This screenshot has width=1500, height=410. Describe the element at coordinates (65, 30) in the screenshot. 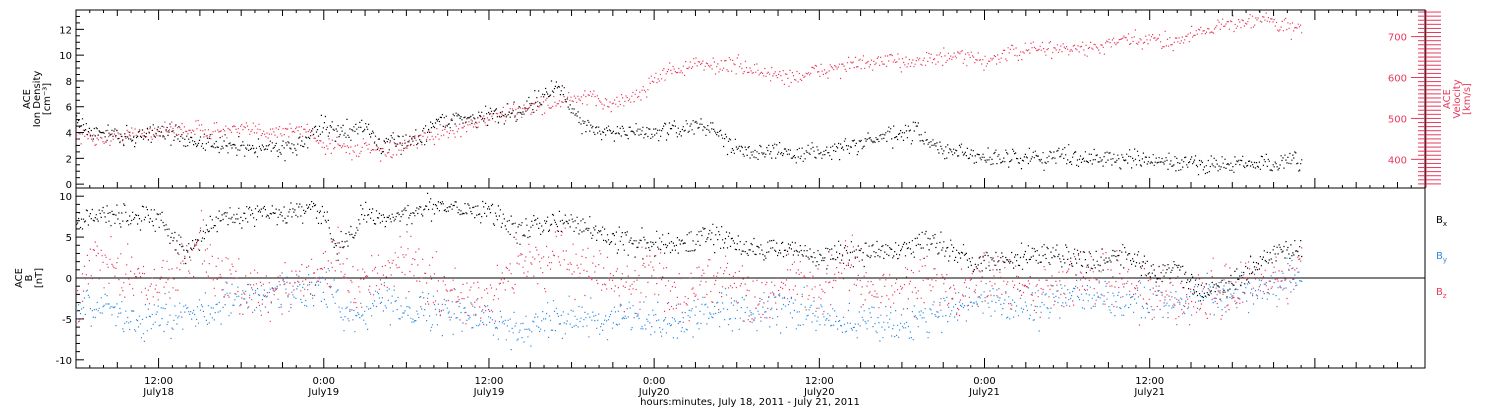

I see `top-left-tick-label: 12` at that location.